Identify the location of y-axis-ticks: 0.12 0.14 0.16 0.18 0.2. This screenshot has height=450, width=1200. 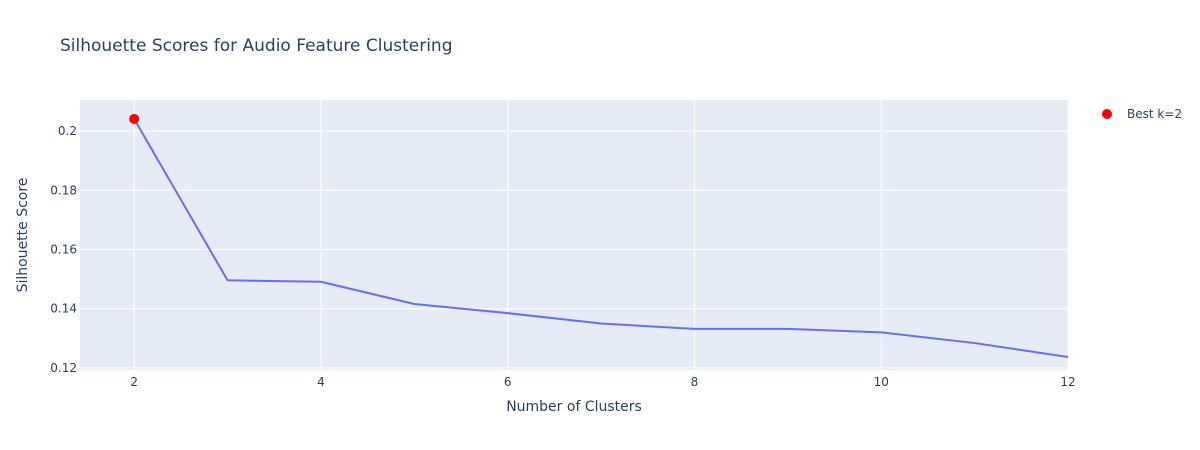
(63, 249).